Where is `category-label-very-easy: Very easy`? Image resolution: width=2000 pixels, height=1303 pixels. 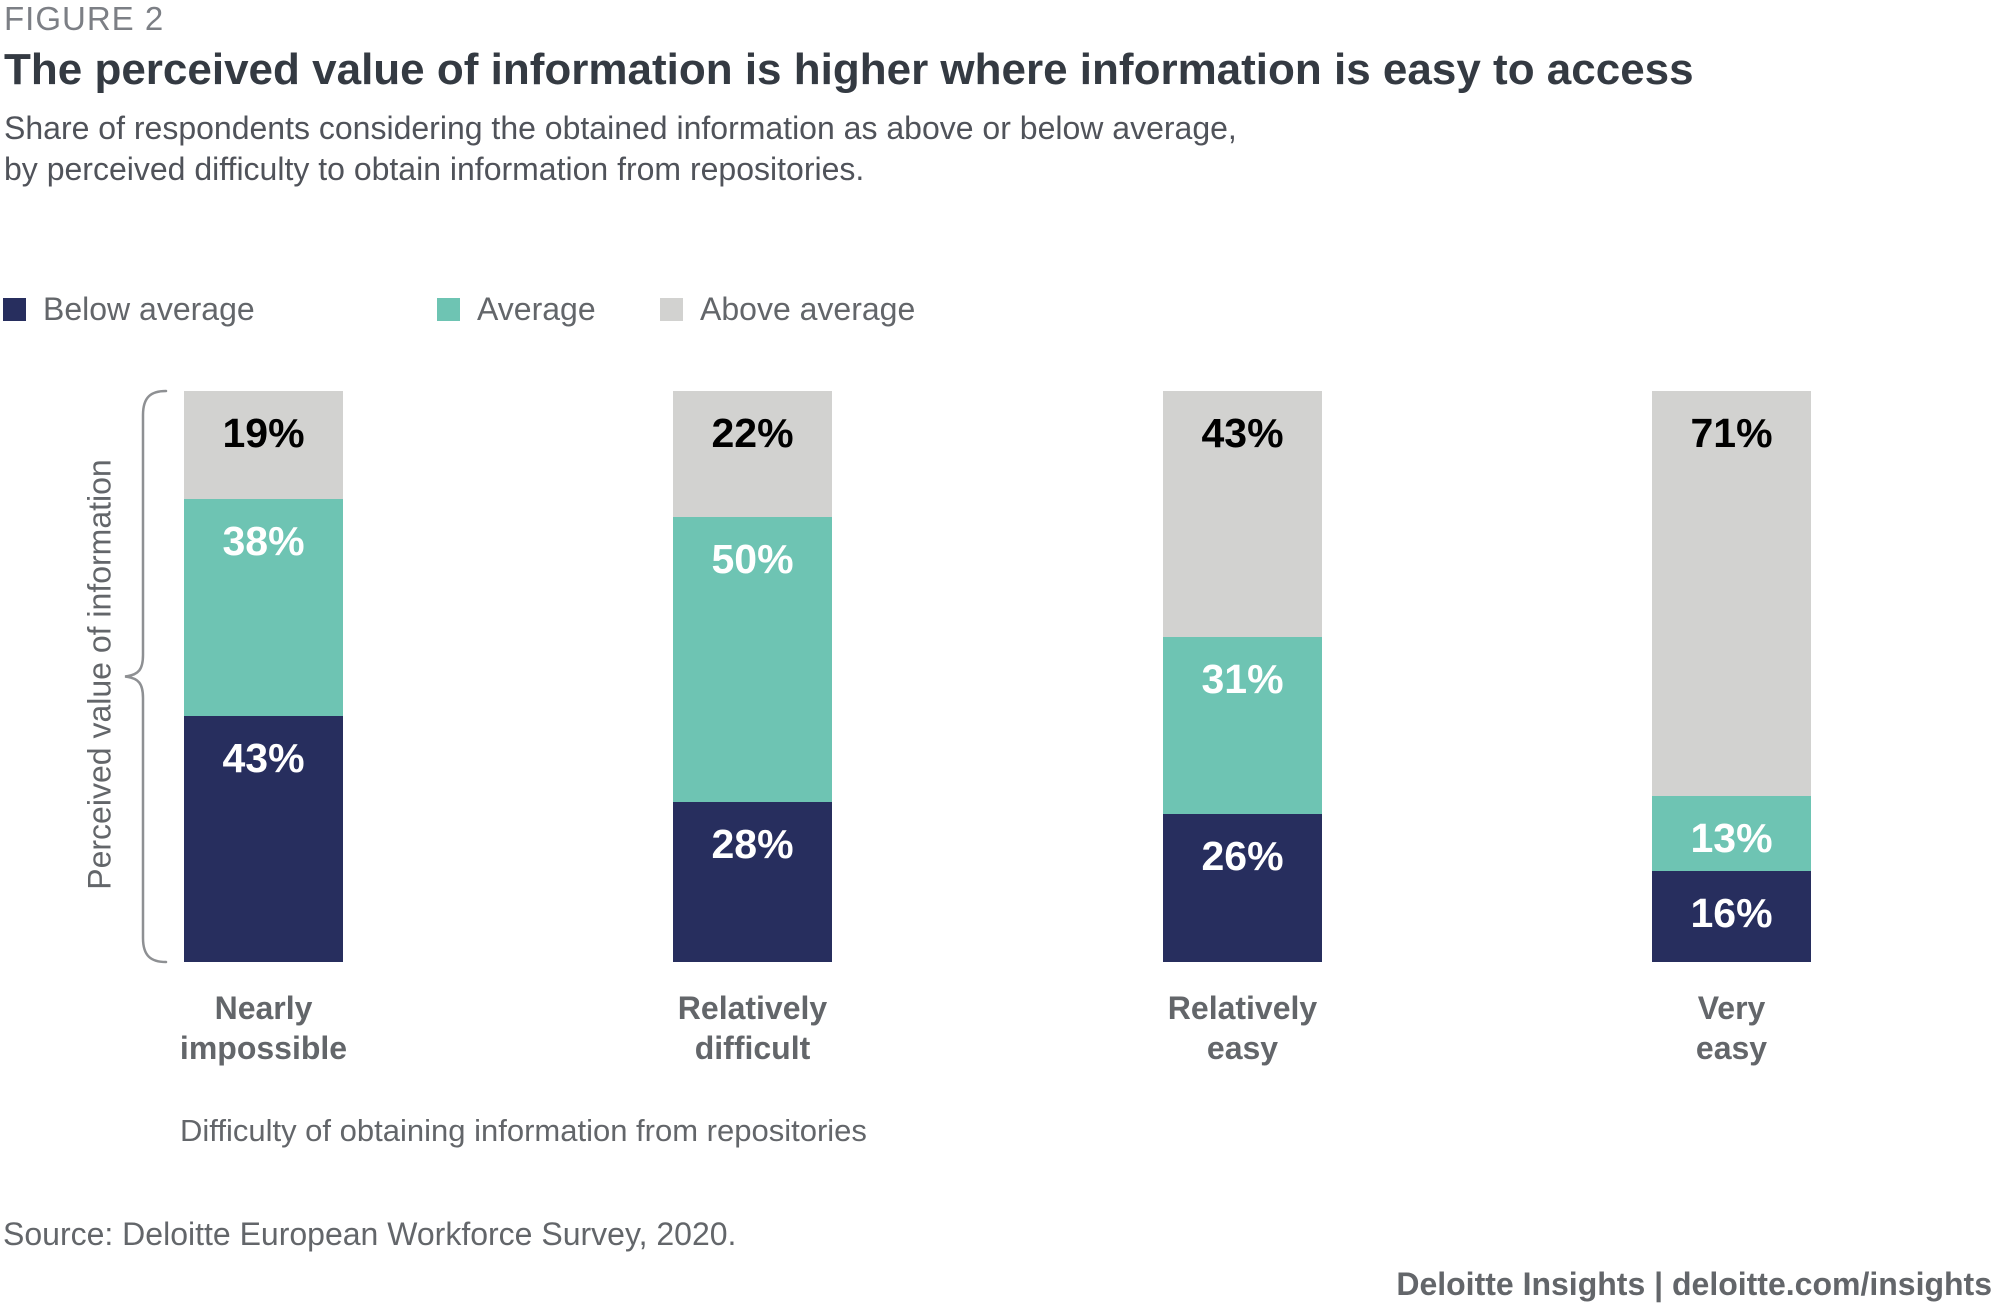 category-label-very-easy: Very easy is located at coordinates (1732, 1028).